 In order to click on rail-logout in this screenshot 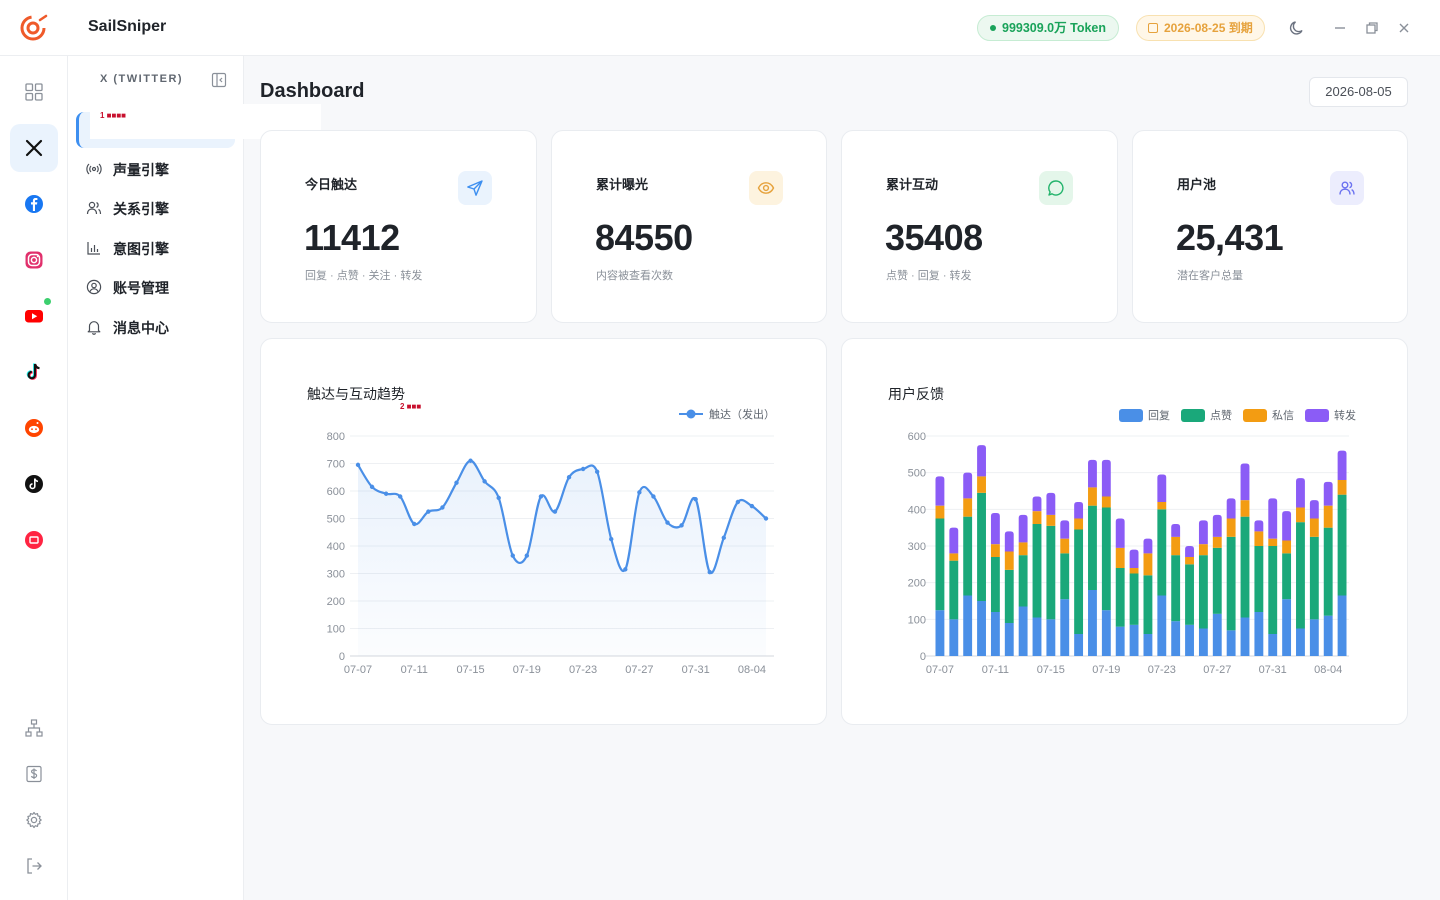, I will do `click(34, 866)`.